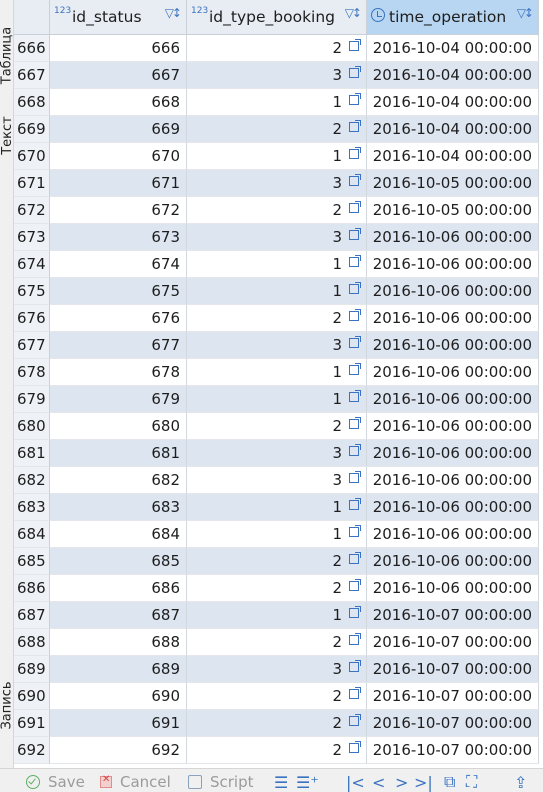 The height and width of the screenshot is (792, 543). I want to click on cell-id-status: 666, so click(118, 48).